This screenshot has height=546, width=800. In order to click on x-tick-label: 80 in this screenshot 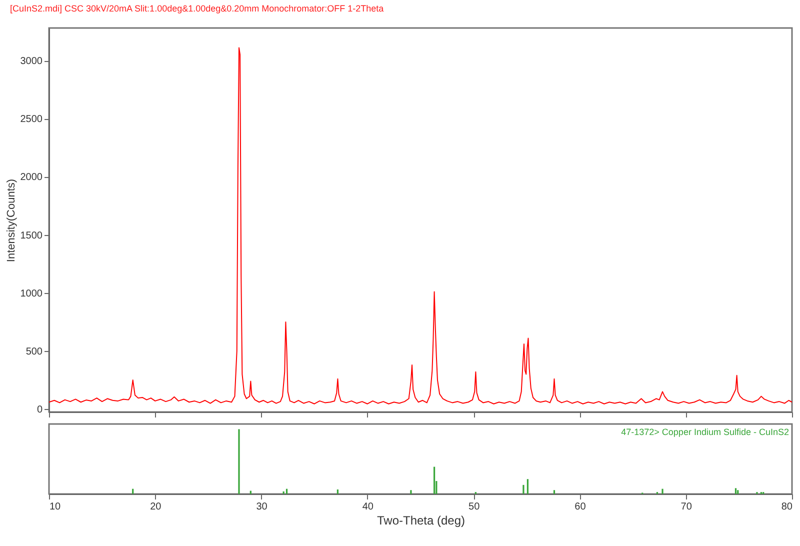, I will do `click(787, 507)`.